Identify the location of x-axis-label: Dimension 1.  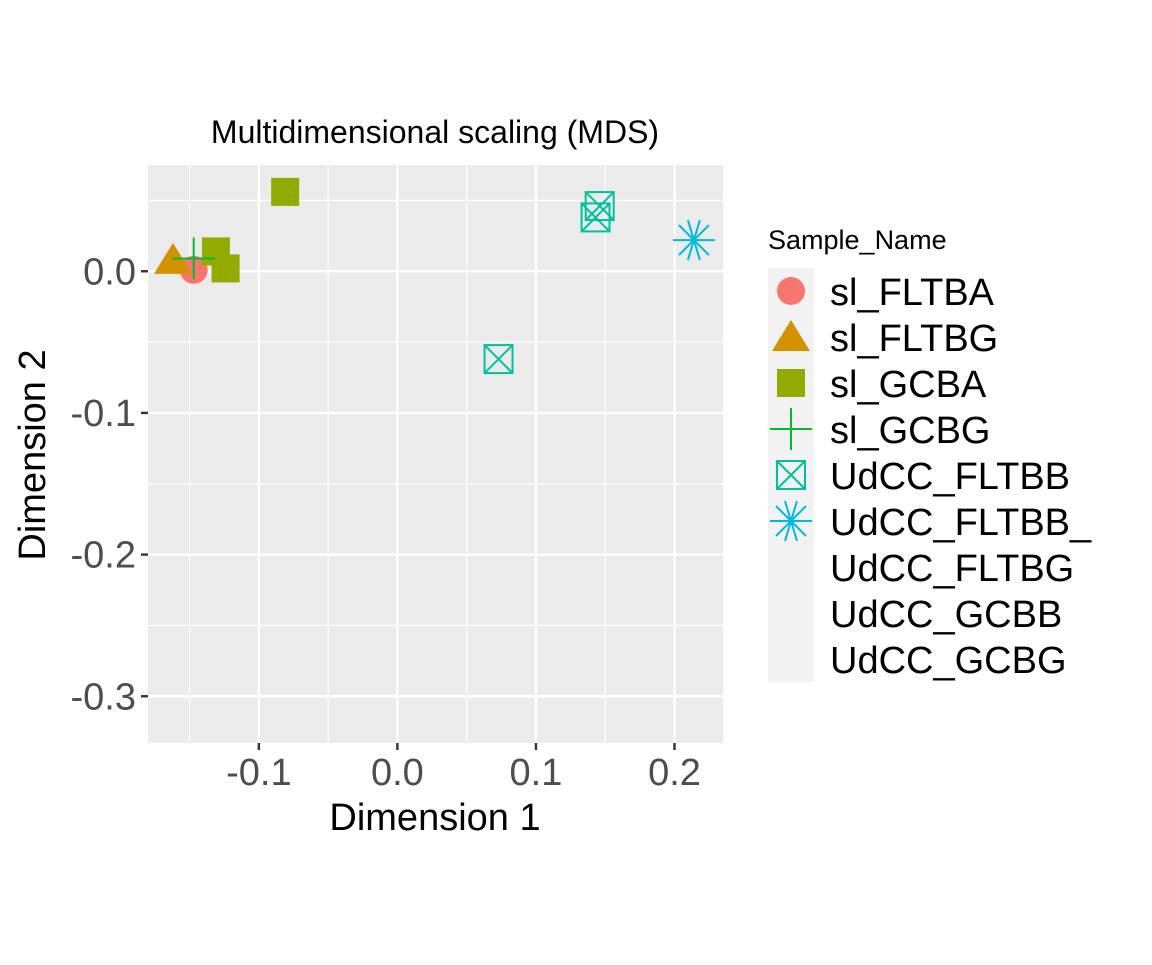
(434, 818).